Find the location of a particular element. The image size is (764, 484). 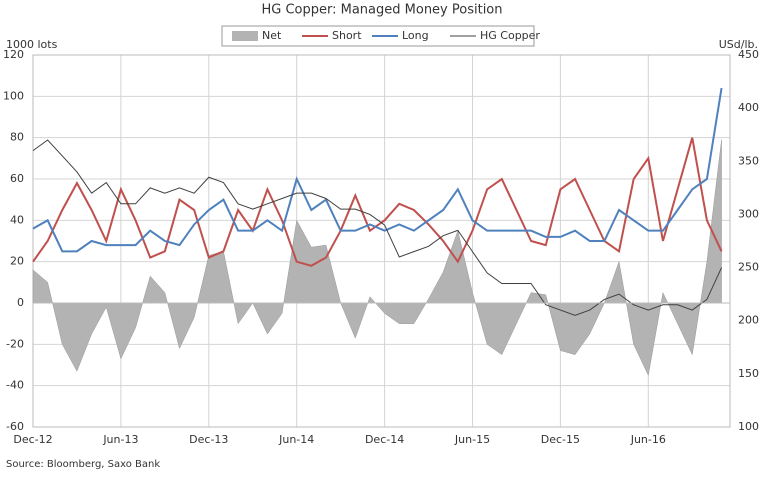

y2-tick-label: 350 is located at coordinates (748, 160).